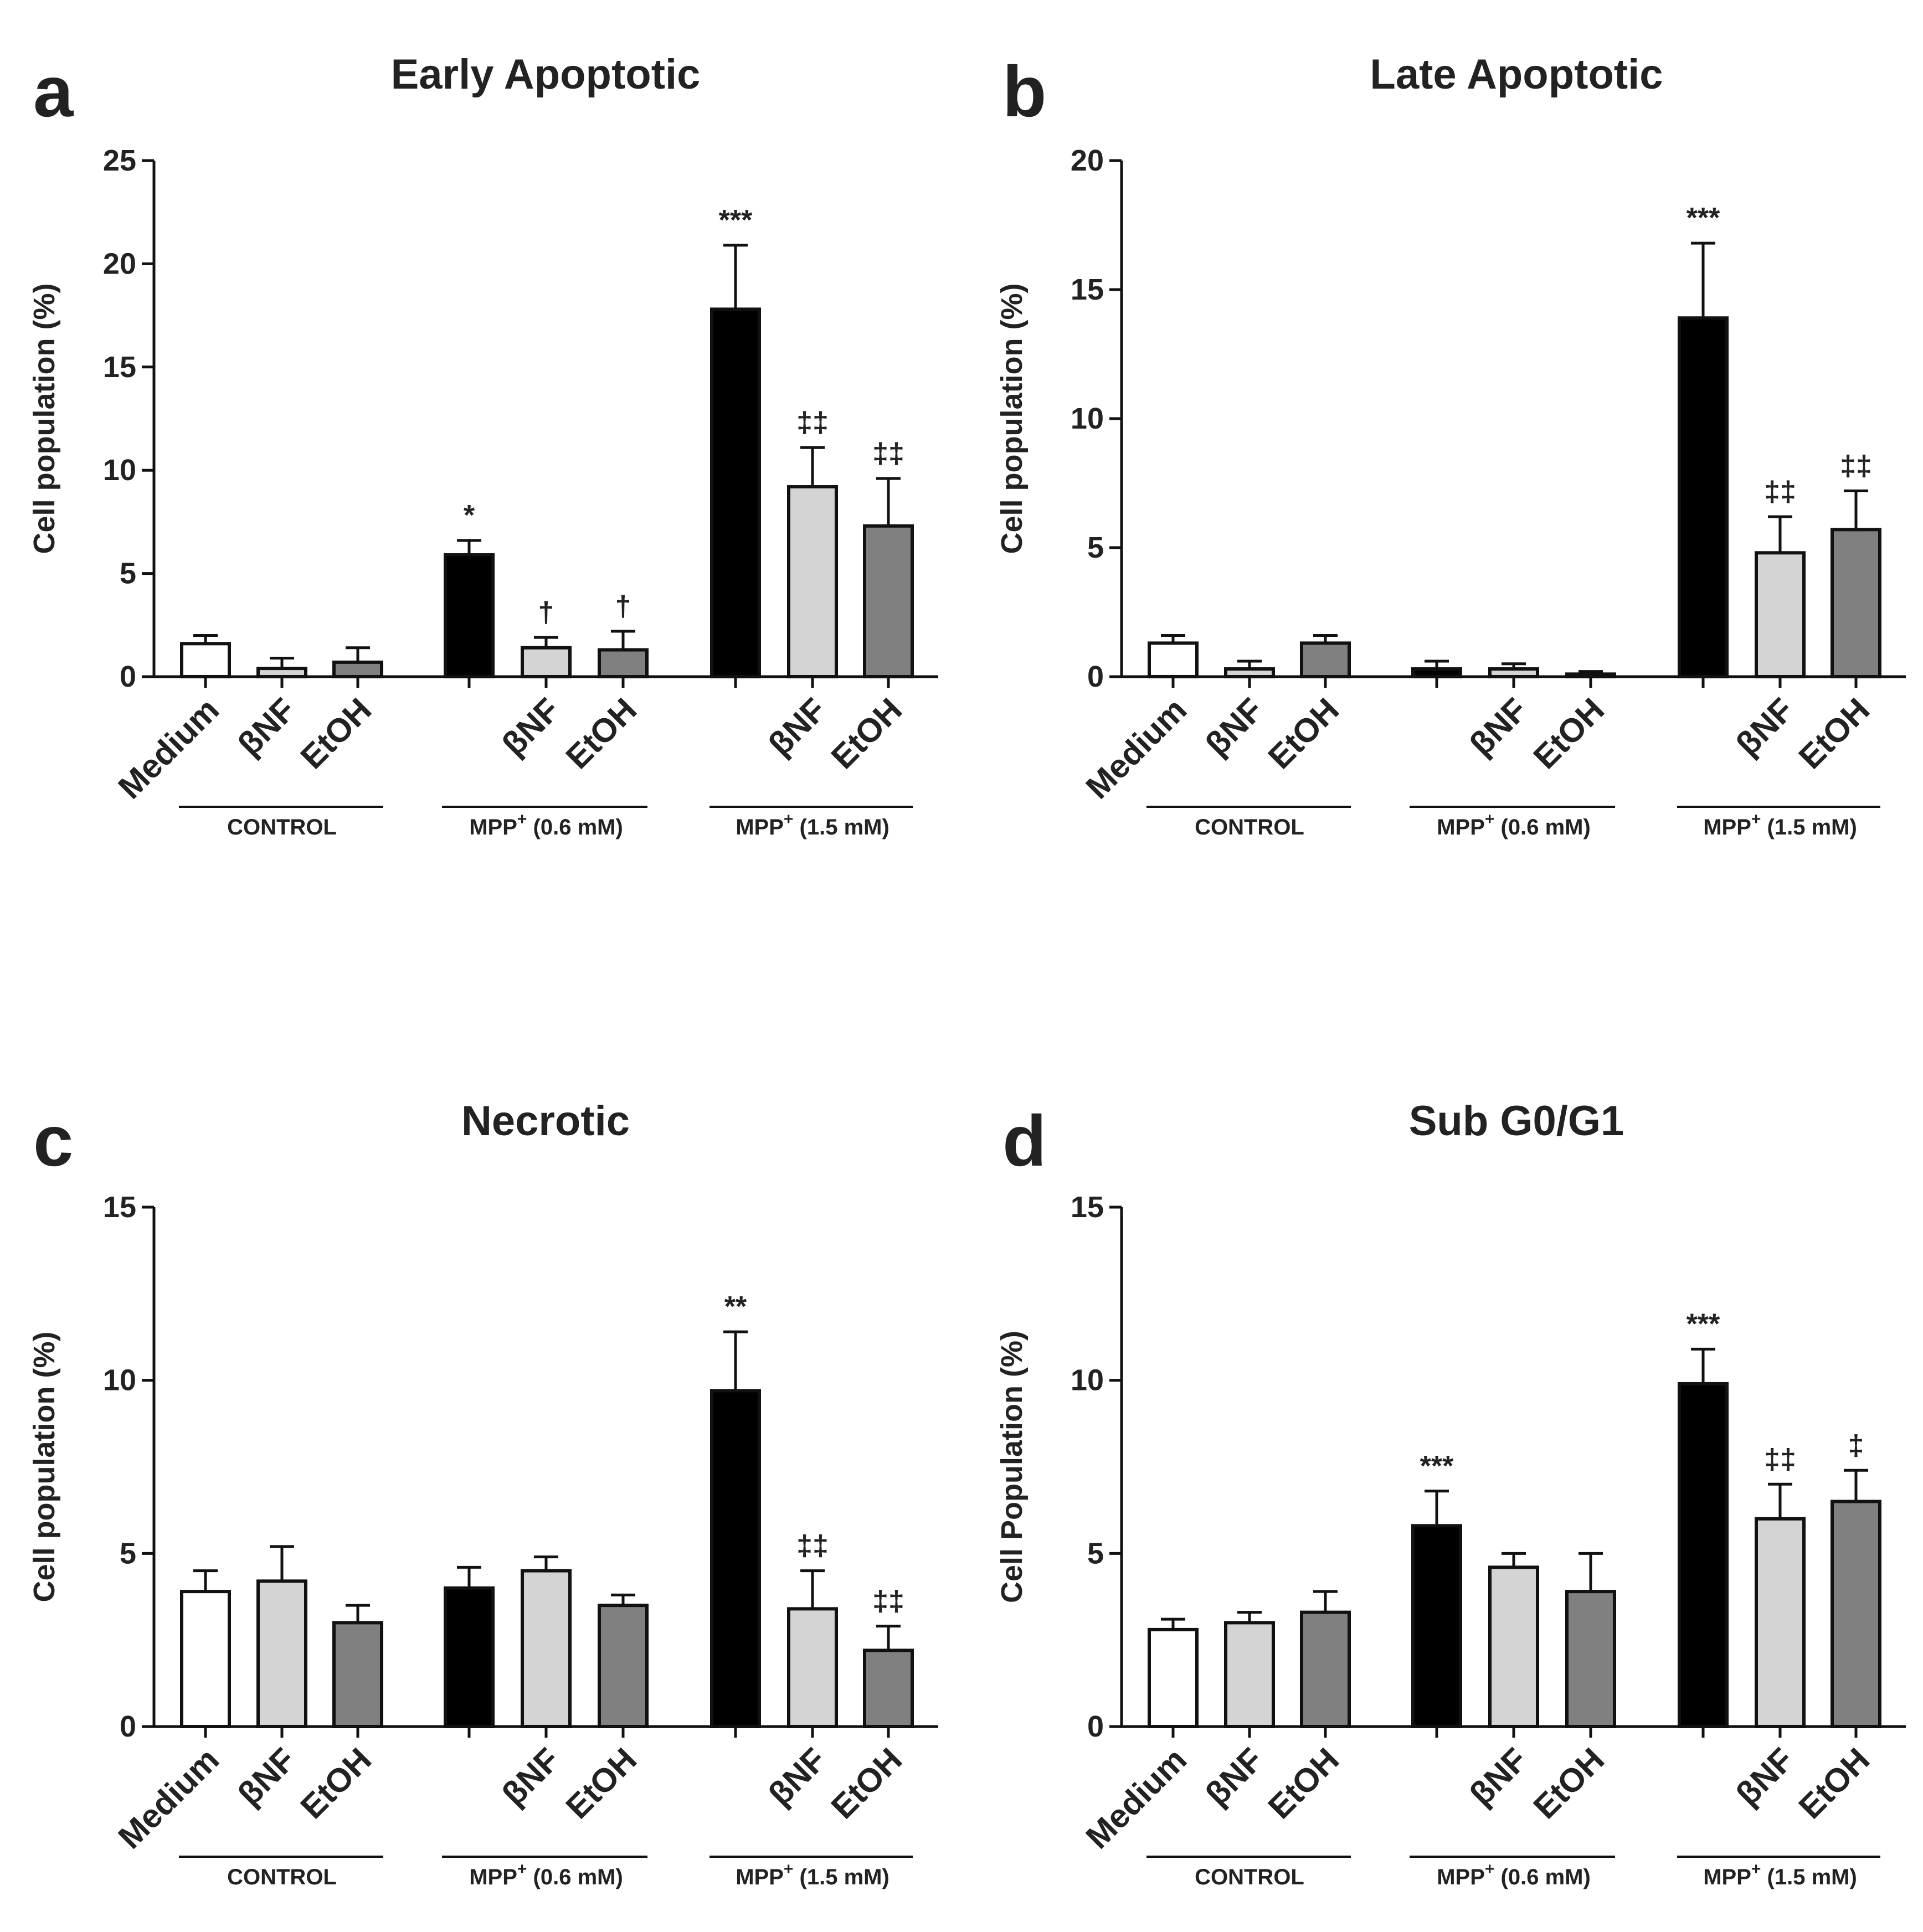 Image resolution: width=1923 pixels, height=1932 pixels. What do you see at coordinates (120, 160) in the screenshot?
I see `y-tick-label: 25` at bounding box center [120, 160].